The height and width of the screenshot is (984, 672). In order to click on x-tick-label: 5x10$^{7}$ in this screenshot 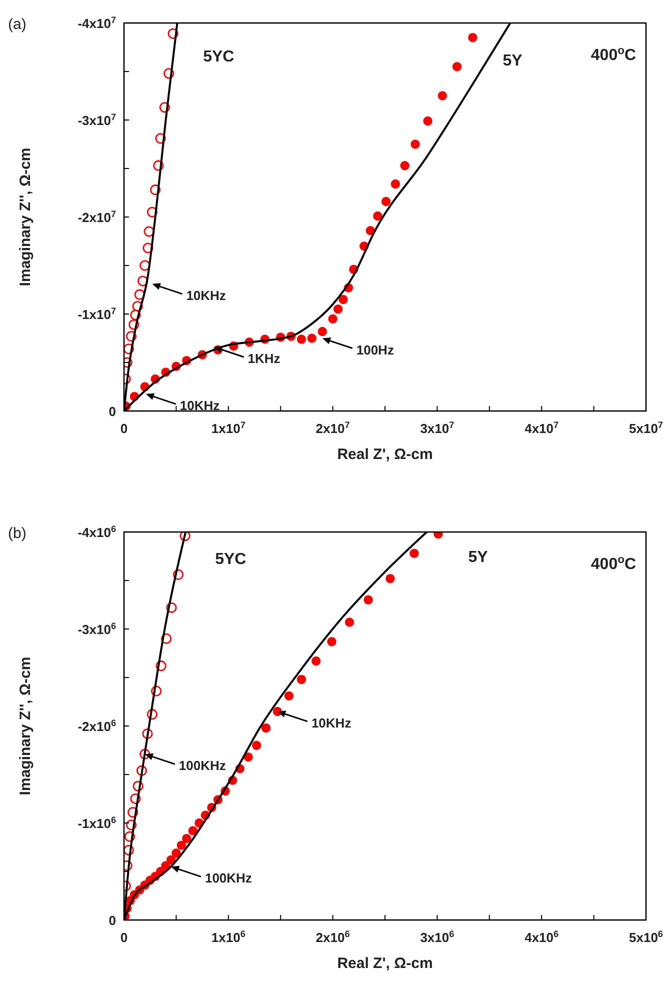, I will do `click(646, 428)`.